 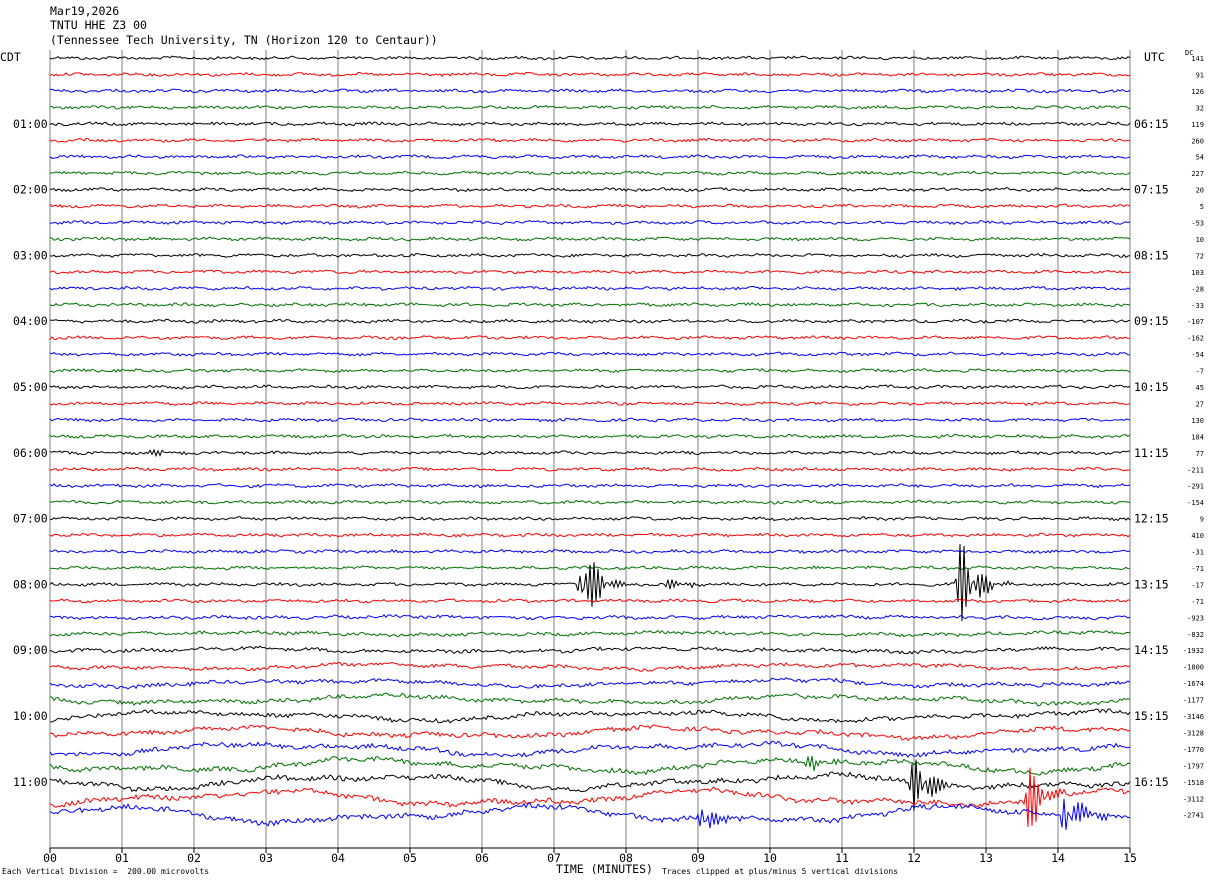 What do you see at coordinates (1197, 421) in the screenshot?
I see `dc-offset-label: 130` at bounding box center [1197, 421].